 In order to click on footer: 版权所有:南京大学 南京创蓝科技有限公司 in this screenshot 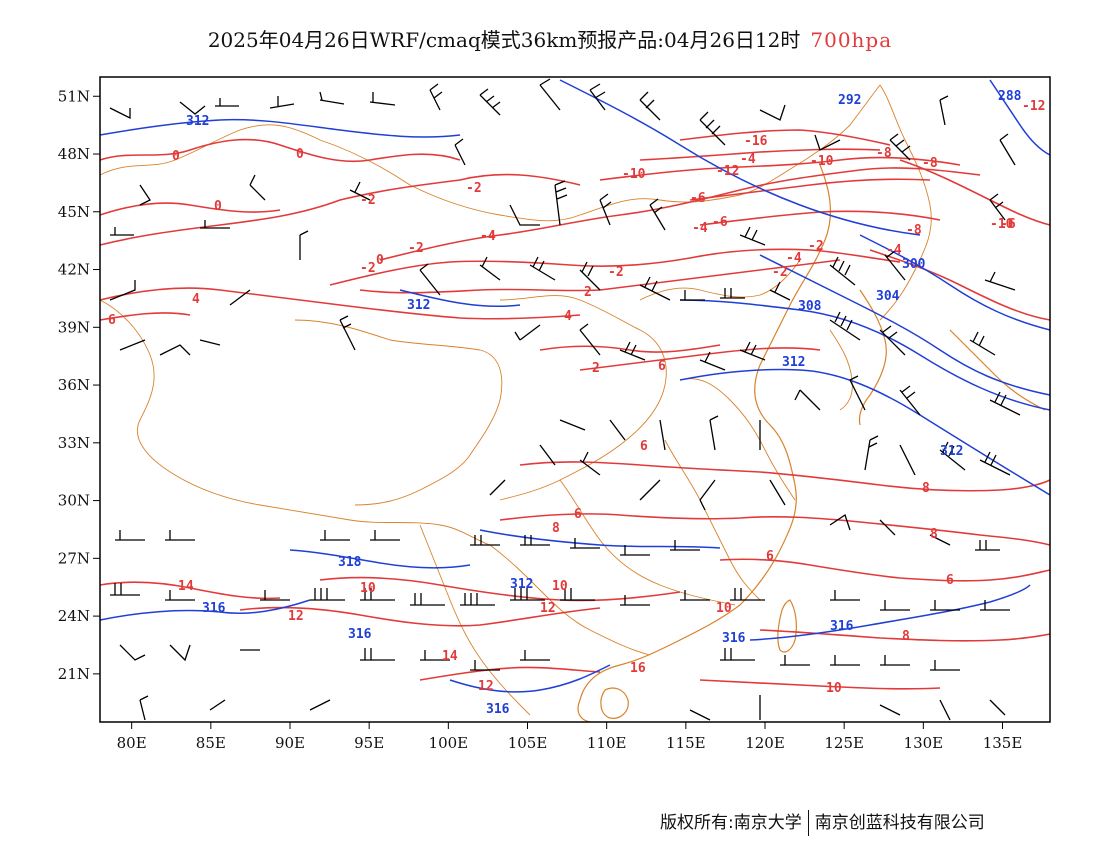, I will do `click(822, 822)`.